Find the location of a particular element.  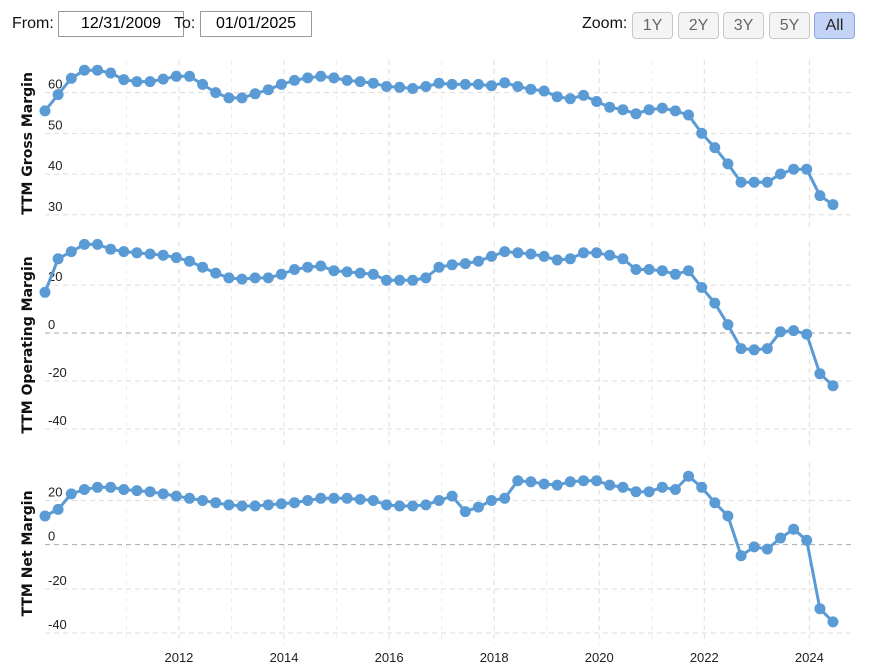

to-date-input is located at coordinates (256, 24).